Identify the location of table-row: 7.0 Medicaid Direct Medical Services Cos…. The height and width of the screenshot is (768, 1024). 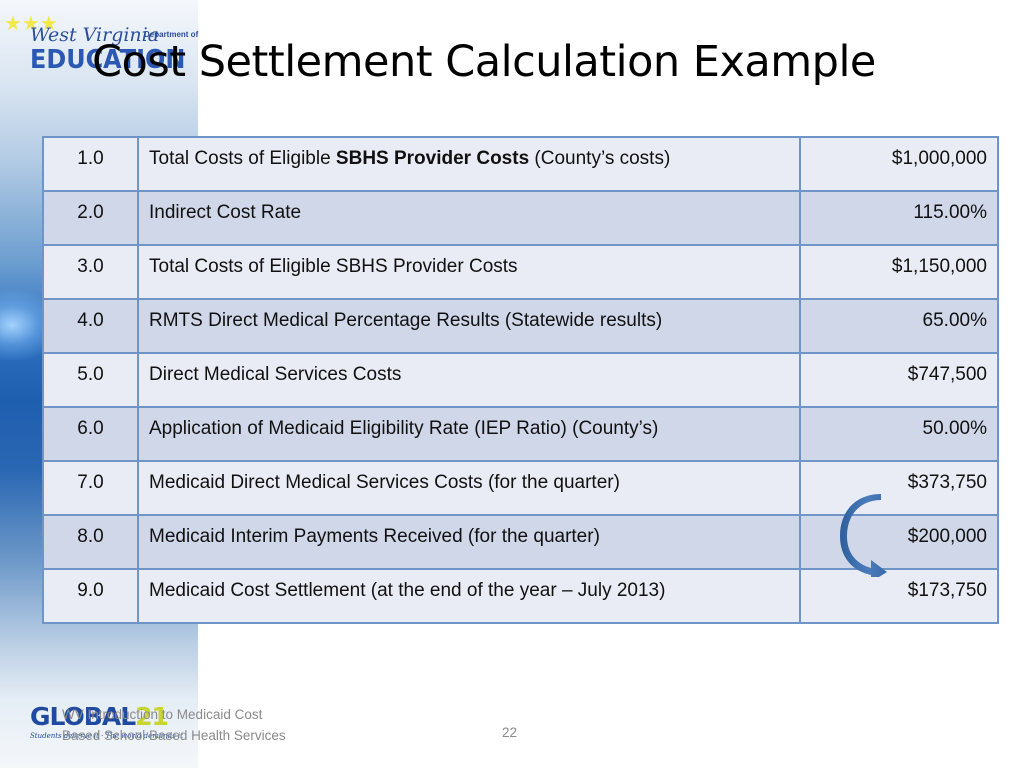
(520, 488).